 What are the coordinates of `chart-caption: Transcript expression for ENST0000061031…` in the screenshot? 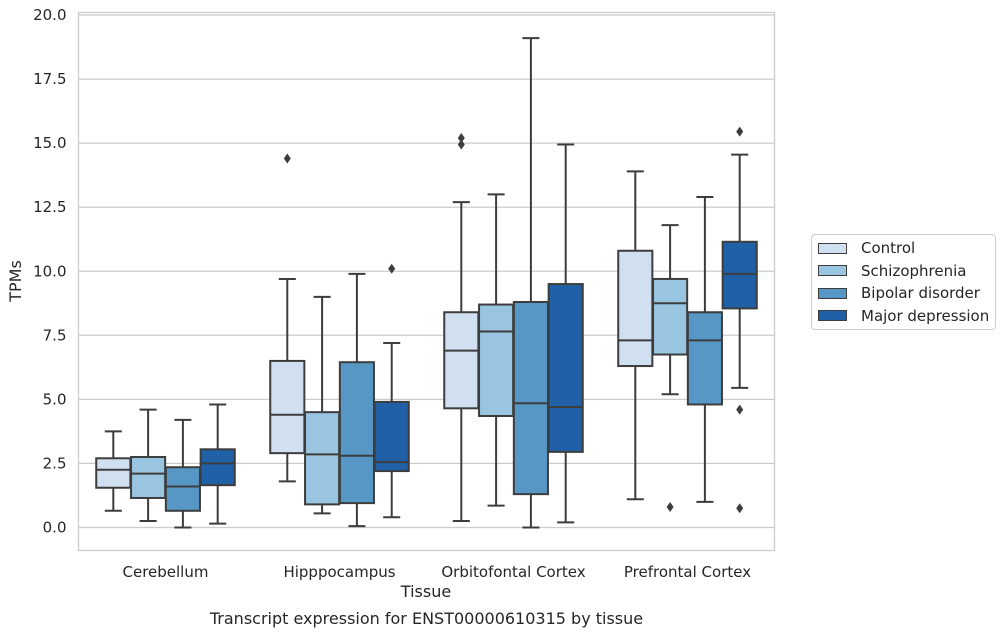 It's located at (426, 618).